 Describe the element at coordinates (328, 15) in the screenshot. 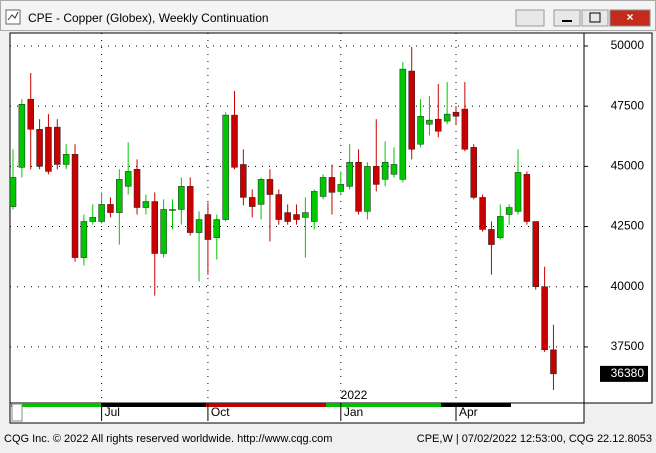

I see `title-bar` at that location.